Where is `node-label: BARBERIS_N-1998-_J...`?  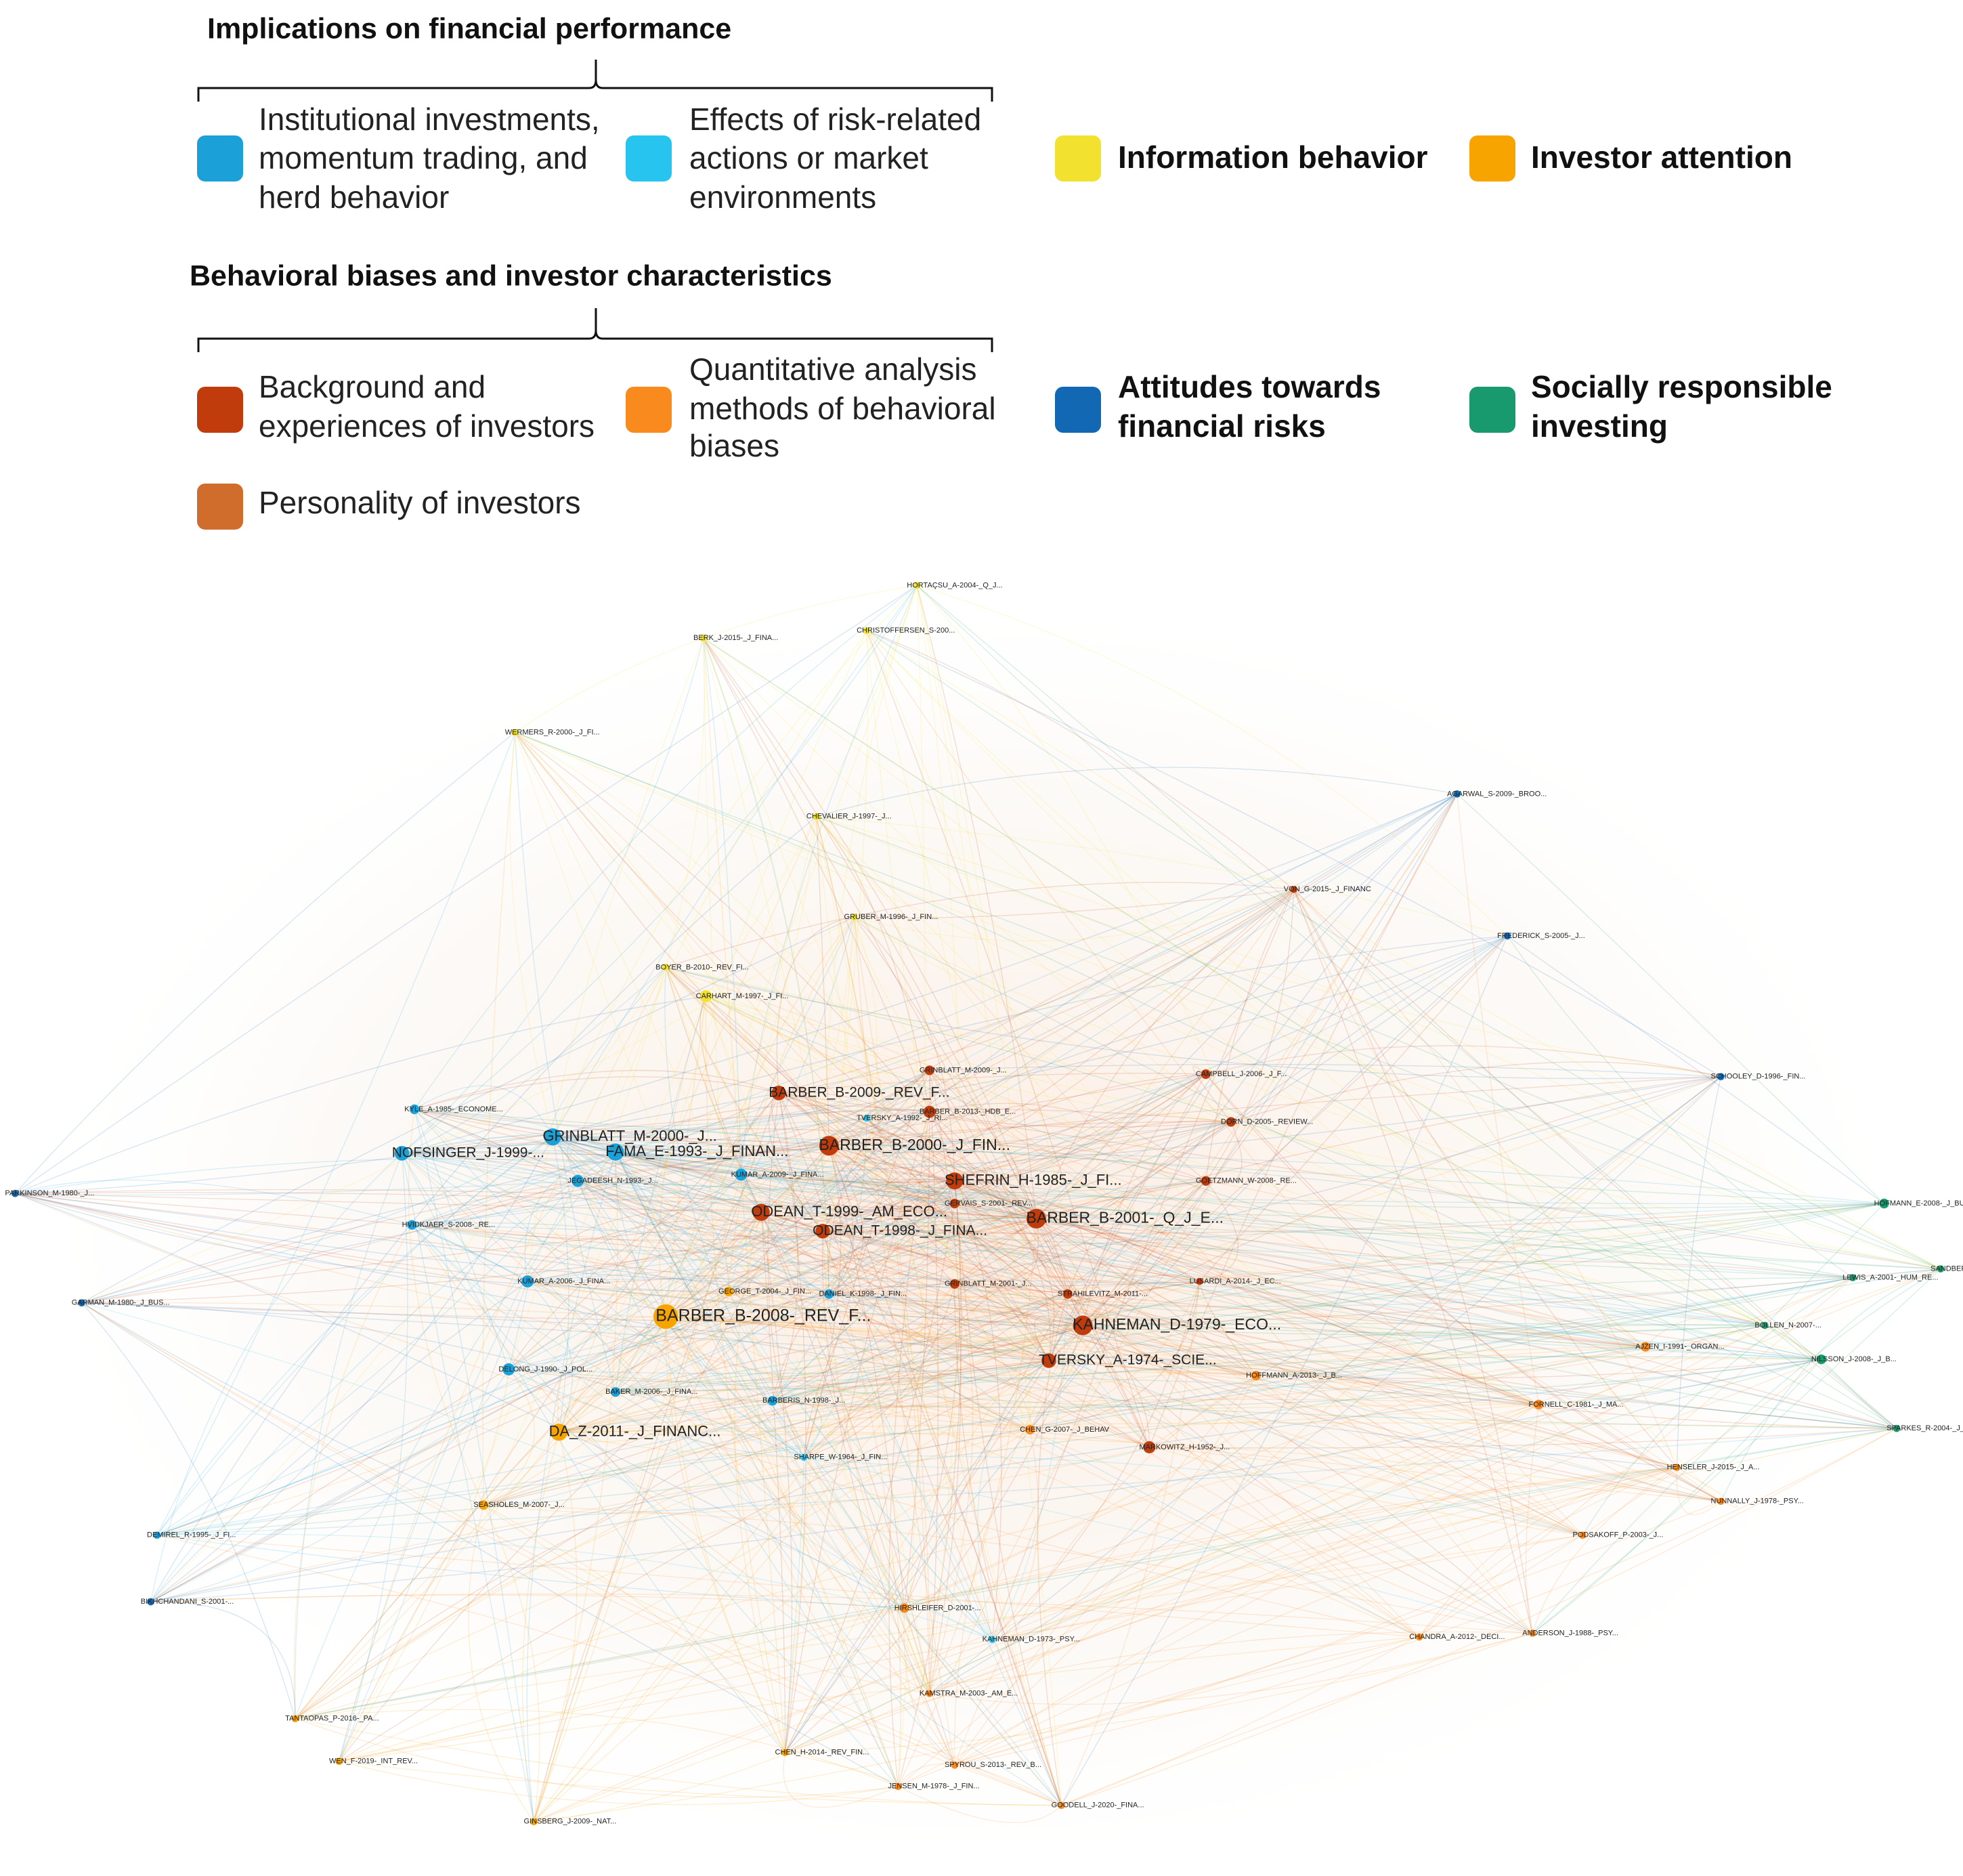
node-label: BARBERIS_N-1998-_J... is located at coordinates (803, 1401).